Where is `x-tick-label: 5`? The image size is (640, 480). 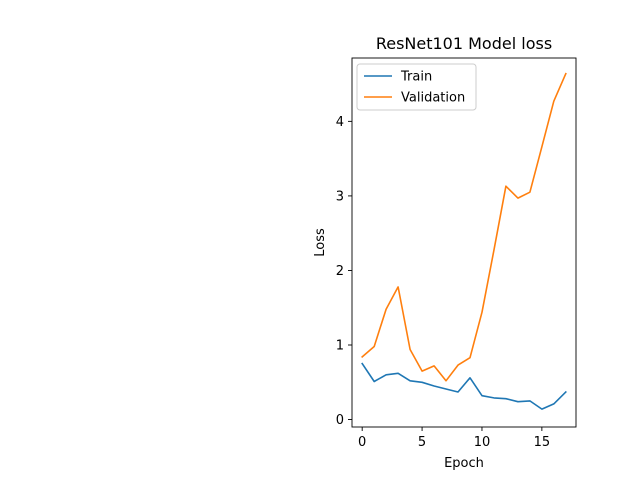
x-tick-label: 5 is located at coordinates (422, 442).